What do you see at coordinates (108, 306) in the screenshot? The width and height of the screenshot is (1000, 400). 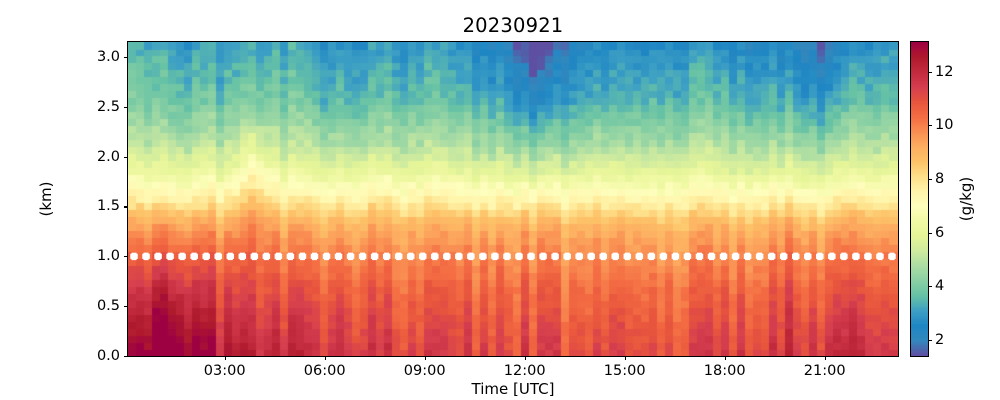 I see `y-tick-label: 0.5` at bounding box center [108, 306].